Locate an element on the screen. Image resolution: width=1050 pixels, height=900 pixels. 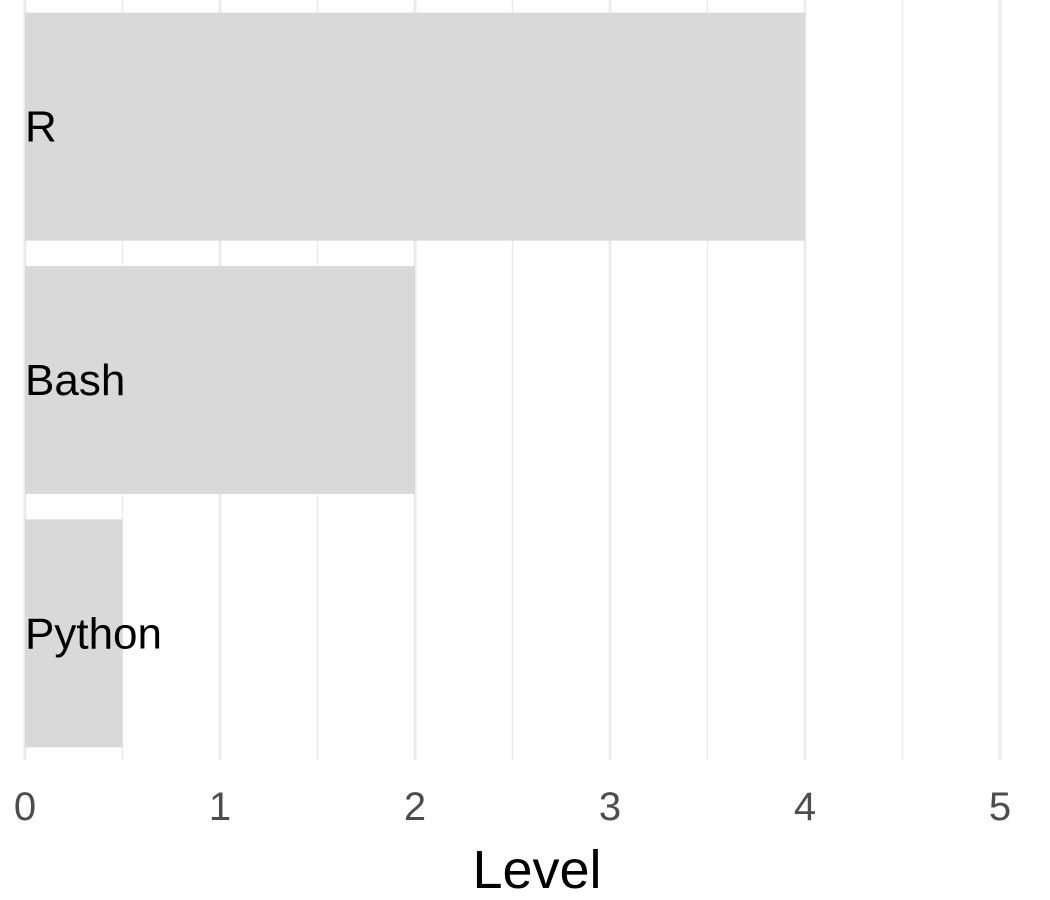
x-tick-label: 5 is located at coordinates (1000, 807).